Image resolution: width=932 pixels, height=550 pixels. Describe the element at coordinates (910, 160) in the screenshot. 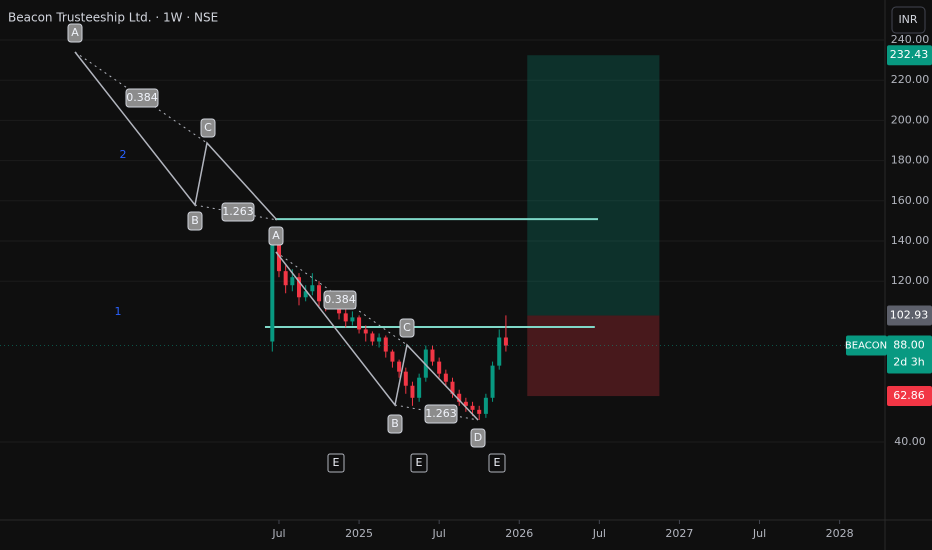

I see `y-tick-label: 180.00` at that location.